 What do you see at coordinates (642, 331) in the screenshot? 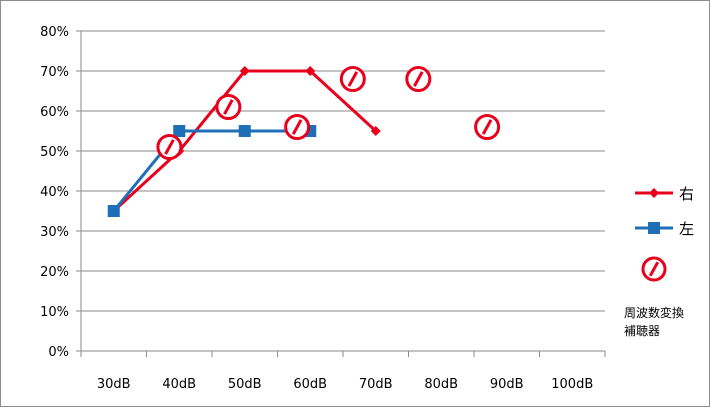
I see `legend-label-line2: 補聴器` at bounding box center [642, 331].